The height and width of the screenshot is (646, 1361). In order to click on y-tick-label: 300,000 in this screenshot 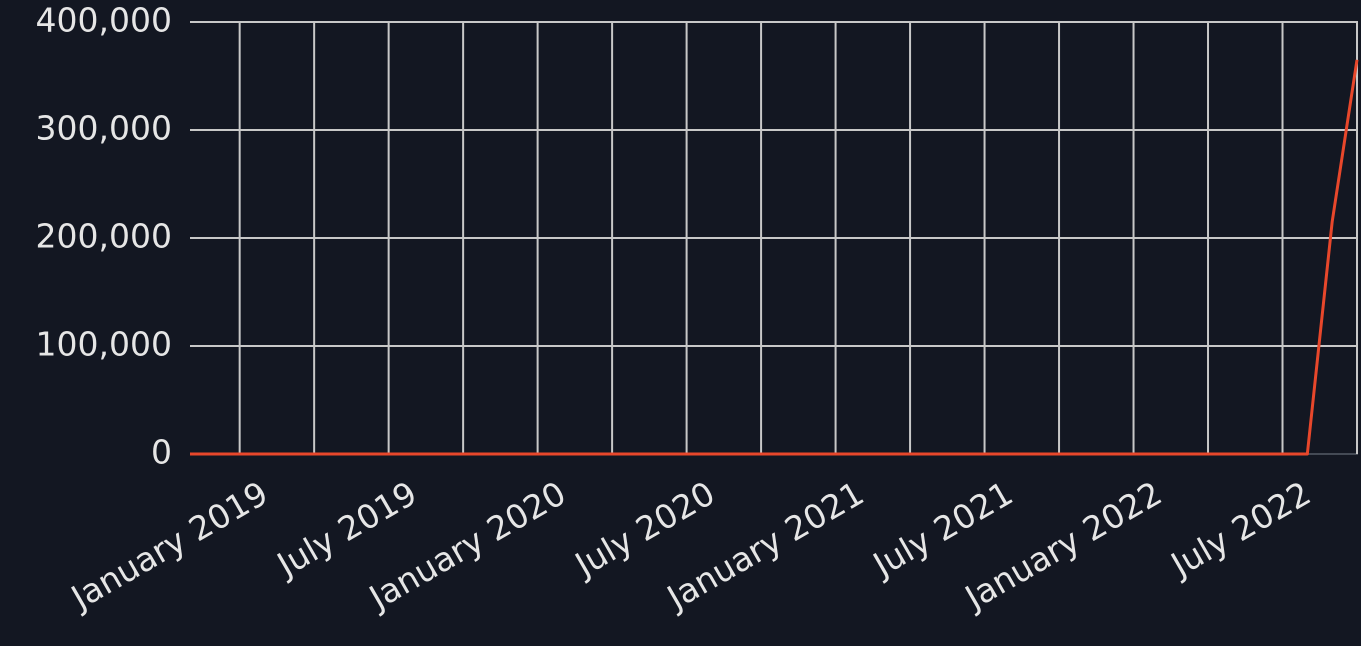, I will do `click(104, 128)`.